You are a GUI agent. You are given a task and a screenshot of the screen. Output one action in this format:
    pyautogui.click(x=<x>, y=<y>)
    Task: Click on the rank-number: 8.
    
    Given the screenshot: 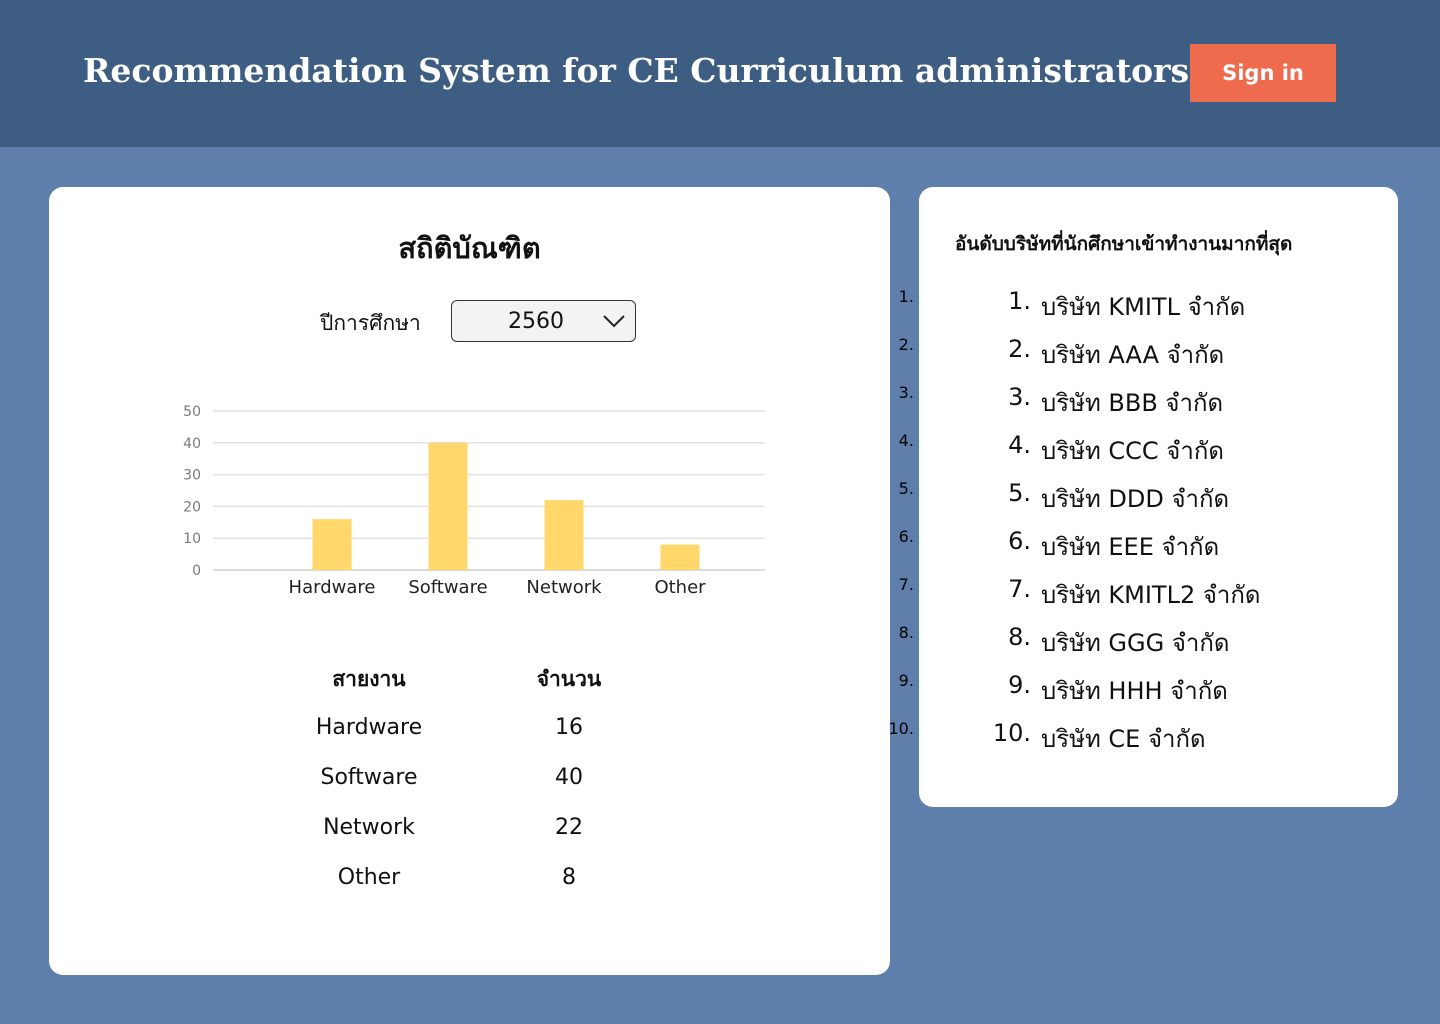 What is the action you would take?
    pyautogui.click(x=1019, y=637)
    